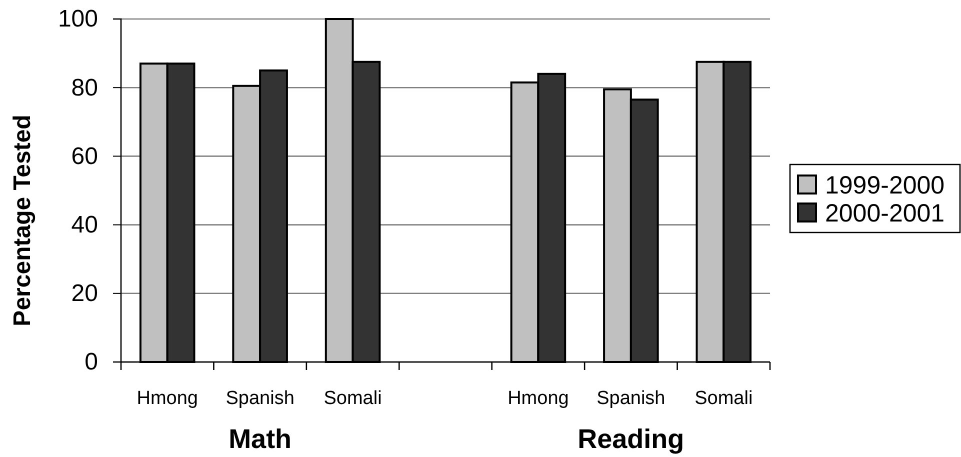 The width and height of the screenshot is (961, 457). What do you see at coordinates (78, 19) in the screenshot?
I see `y-tick-label: 100` at bounding box center [78, 19].